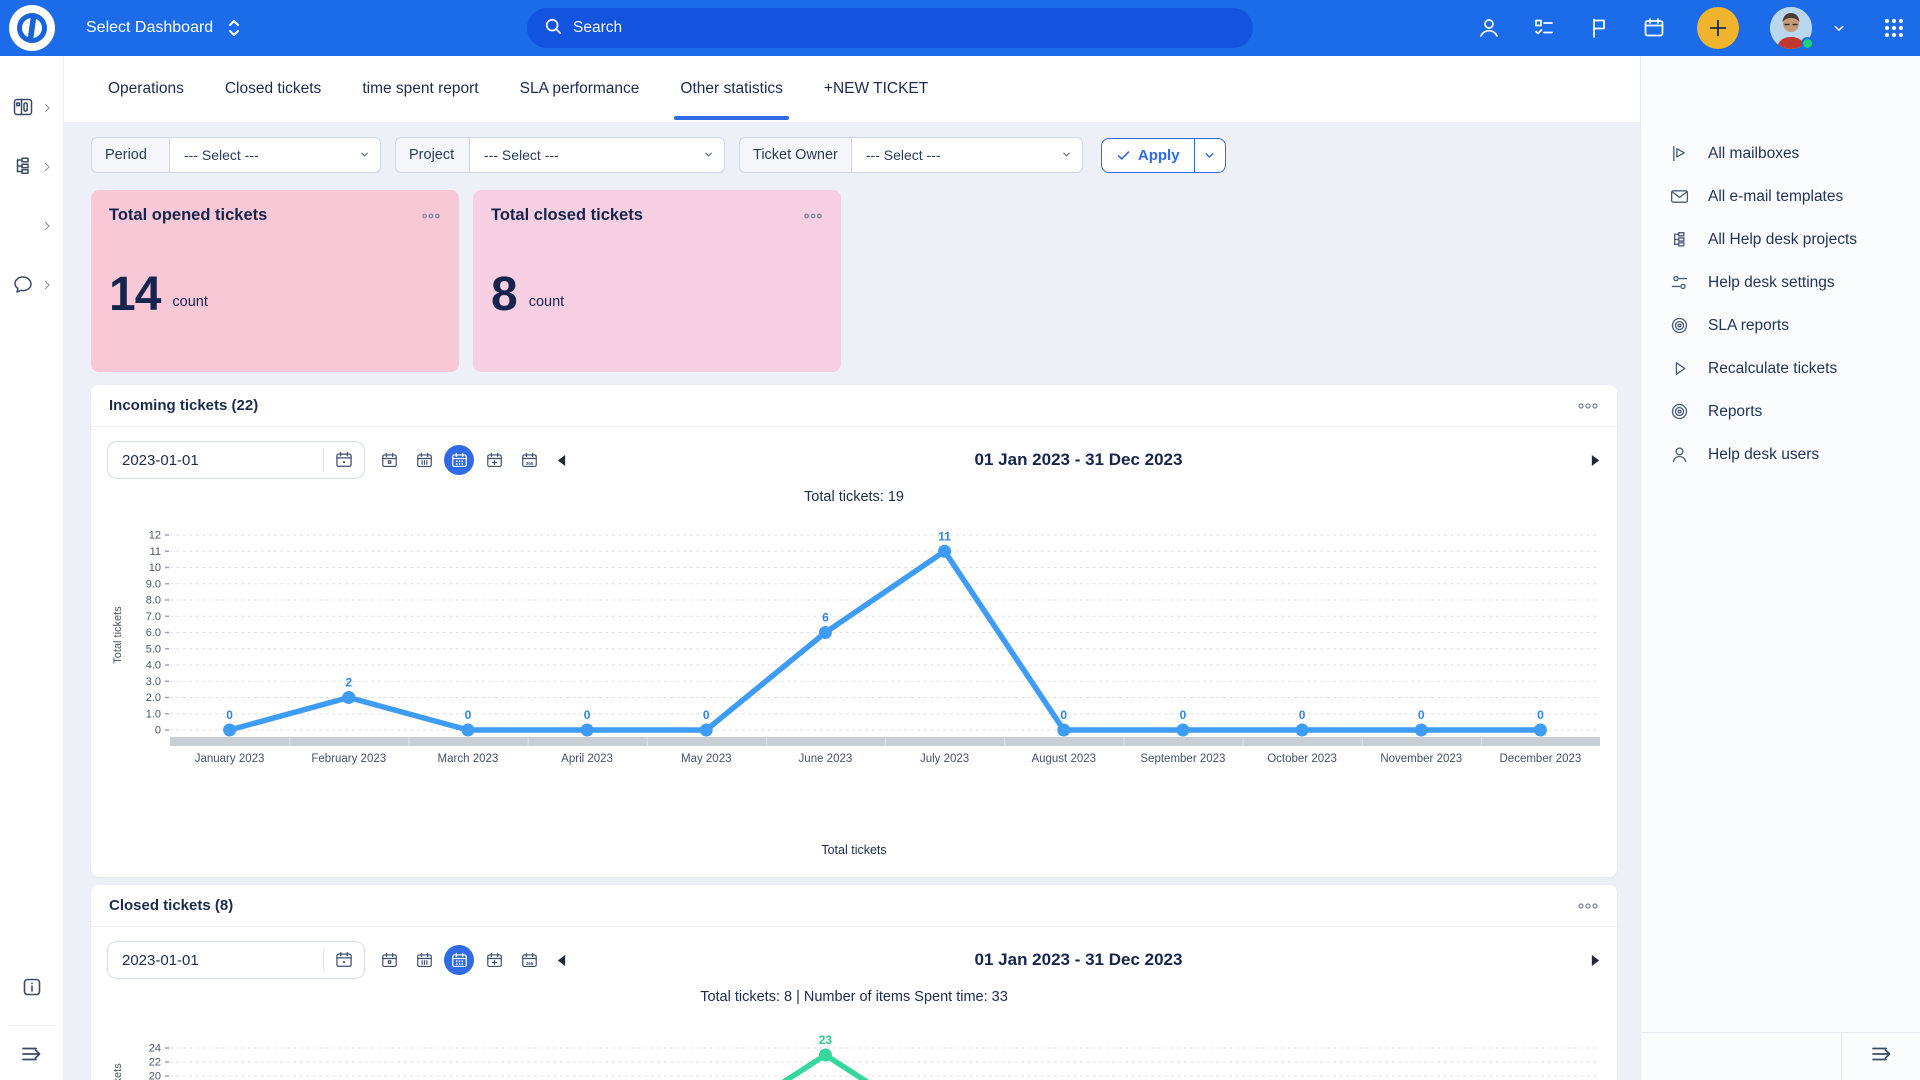 The image size is (1920, 1080). Describe the element at coordinates (146, 88) in the screenshot. I see `tab-operations: Operations` at that location.